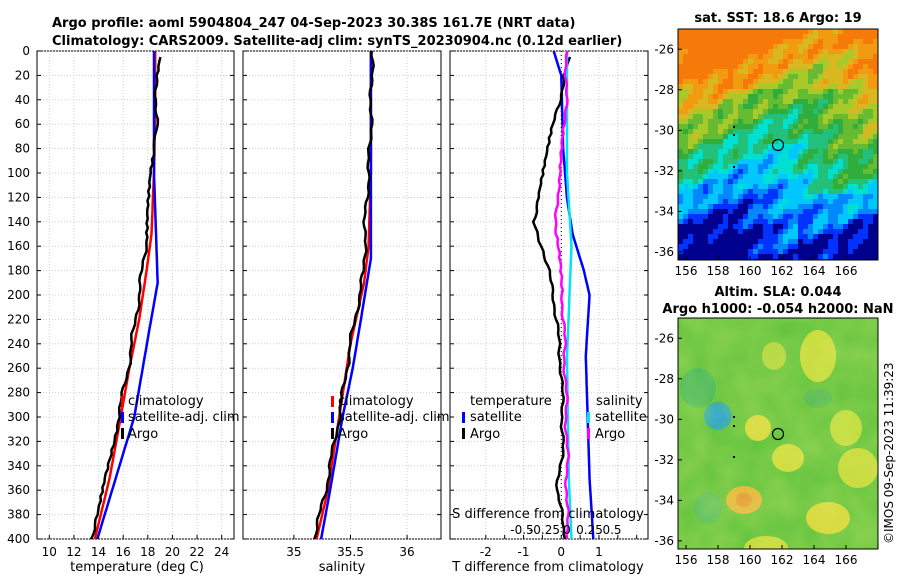 The width and height of the screenshot is (900, 580). I want to click on map-y-tick-label: -32, so click(664, 460).